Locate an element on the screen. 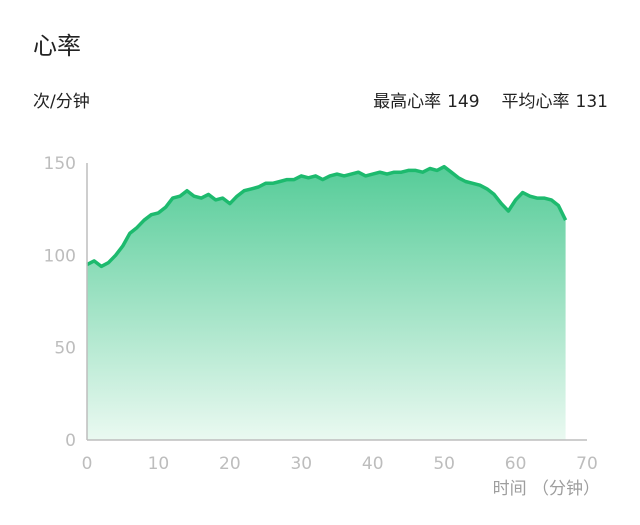  y-tick-label: 150 is located at coordinates (60, 164).